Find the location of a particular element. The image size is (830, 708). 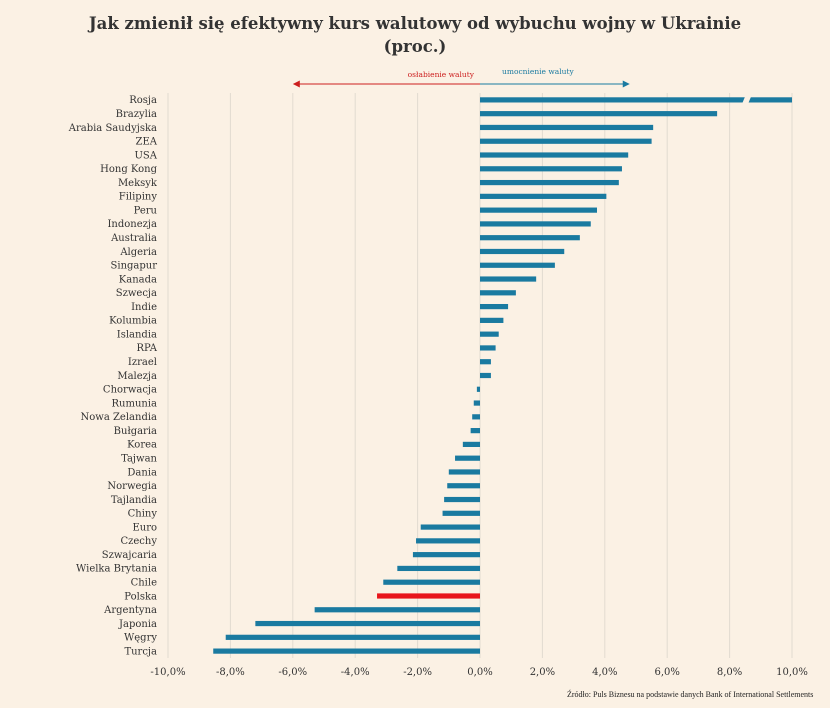

category-label: Euro is located at coordinates (144, 527).